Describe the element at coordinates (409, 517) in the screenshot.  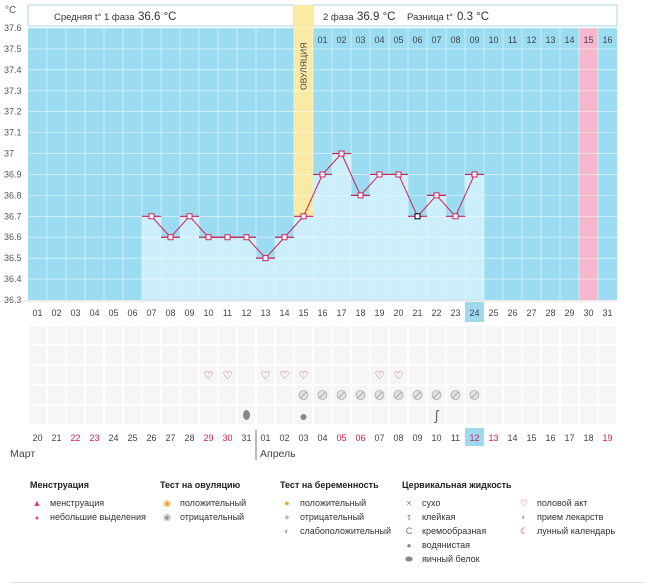
I see `sticky-icon: τ` at that location.